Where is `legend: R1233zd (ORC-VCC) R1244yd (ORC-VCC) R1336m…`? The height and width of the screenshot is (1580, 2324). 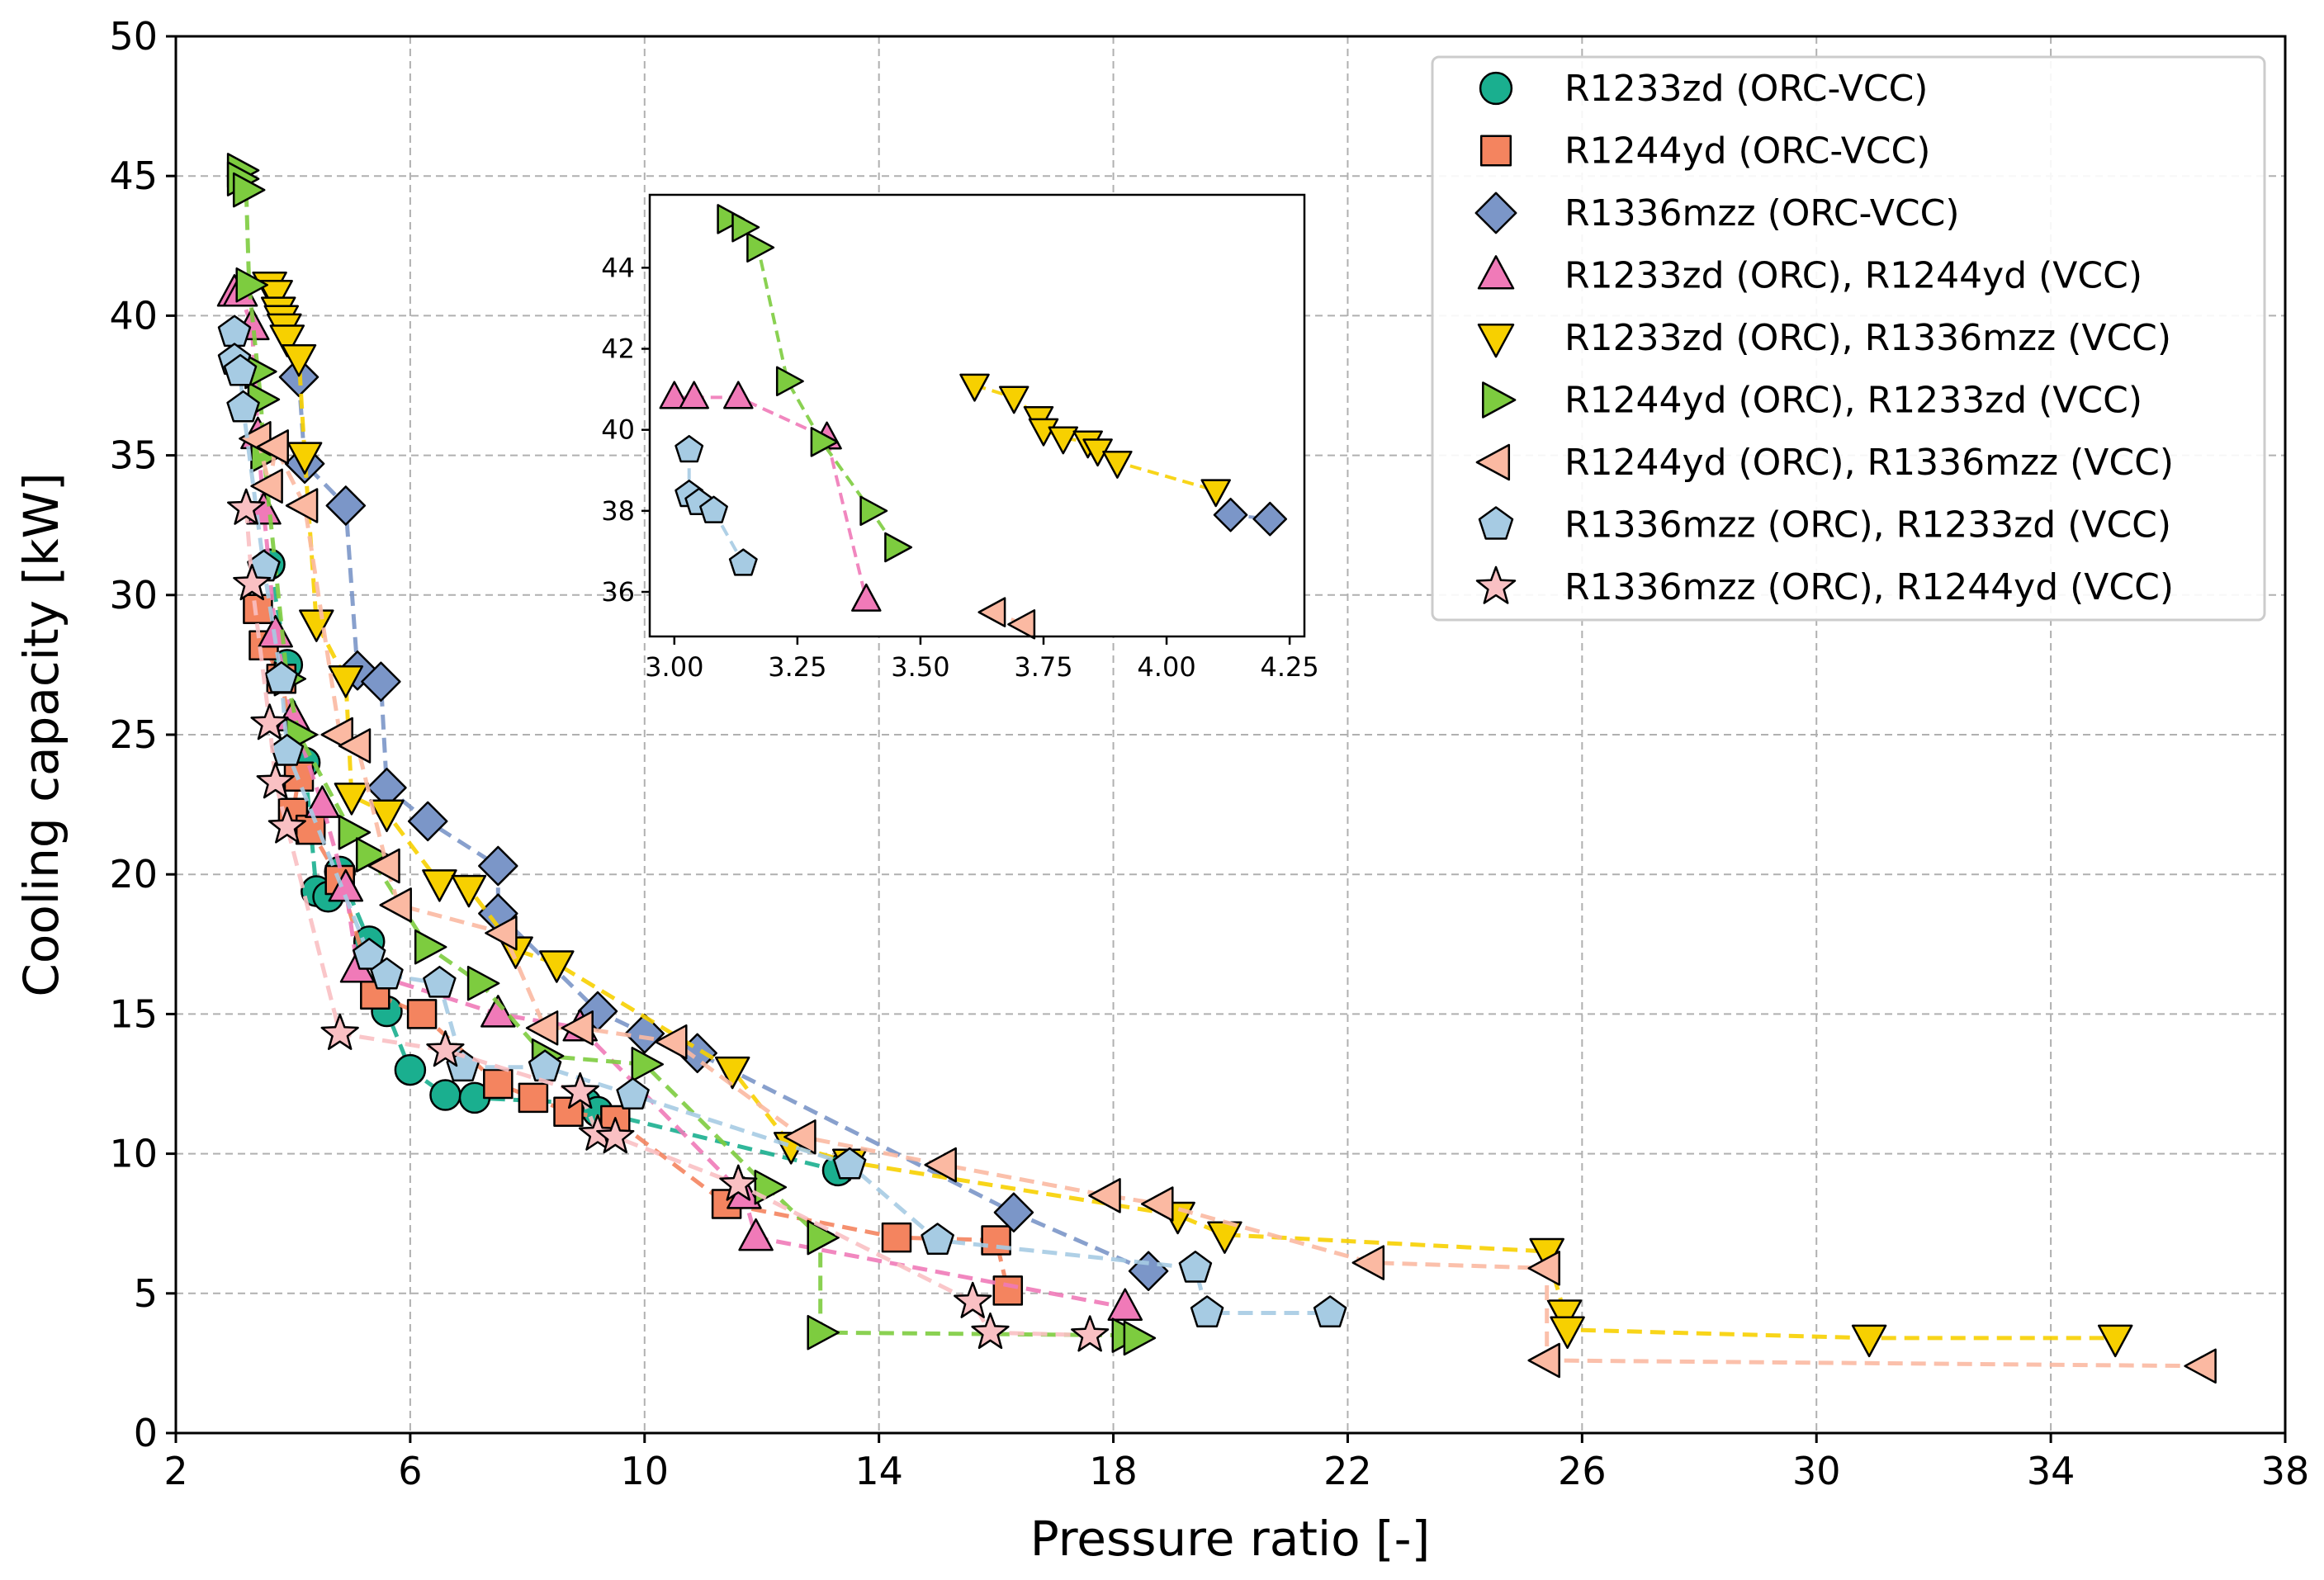
legend: R1233zd (ORC-VCC) R1244yd (ORC-VCC) R1336m… is located at coordinates (1849, 338).